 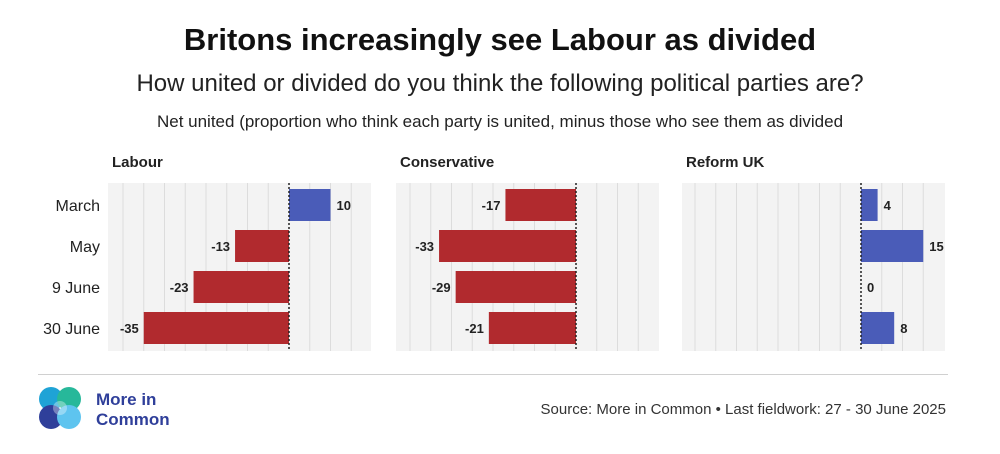 I want to click on panel-title: Reform UK, so click(x=725, y=162).